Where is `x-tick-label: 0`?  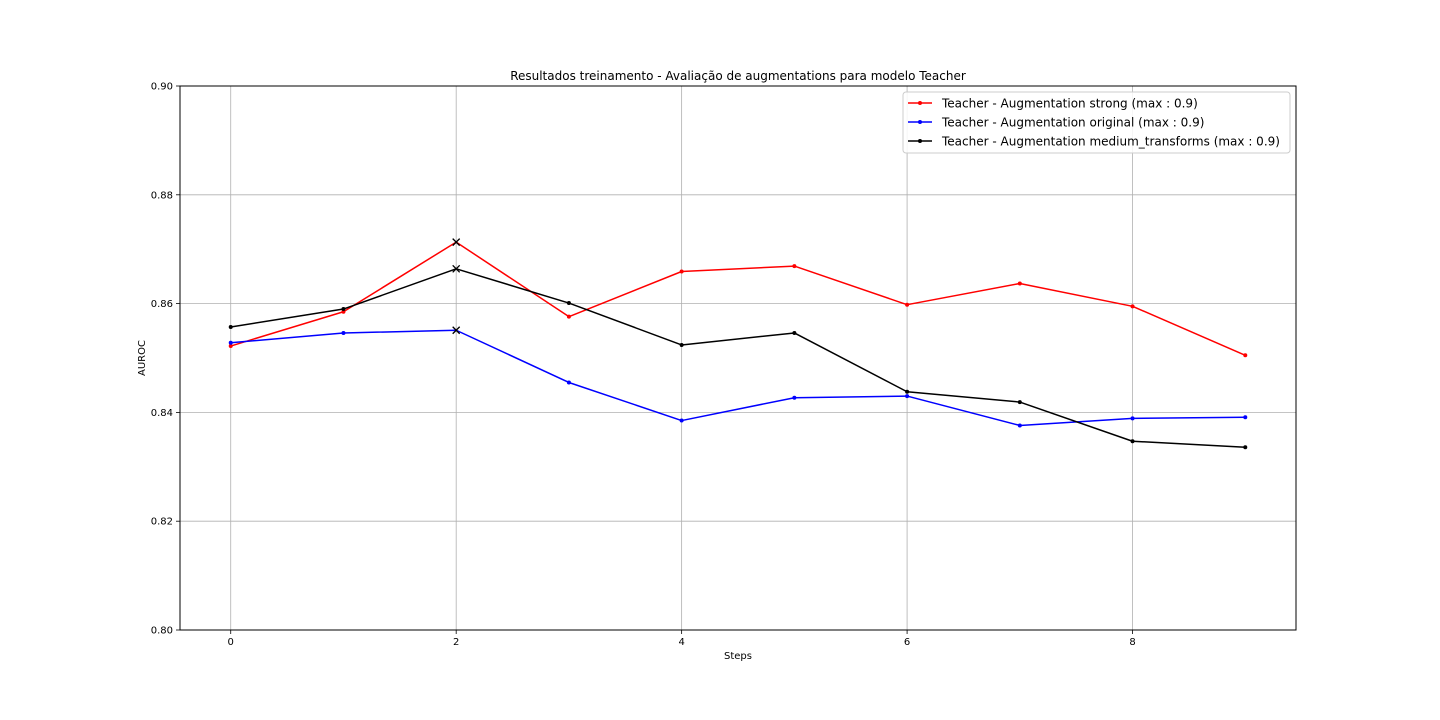
x-tick-label: 0 is located at coordinates (231, 642).